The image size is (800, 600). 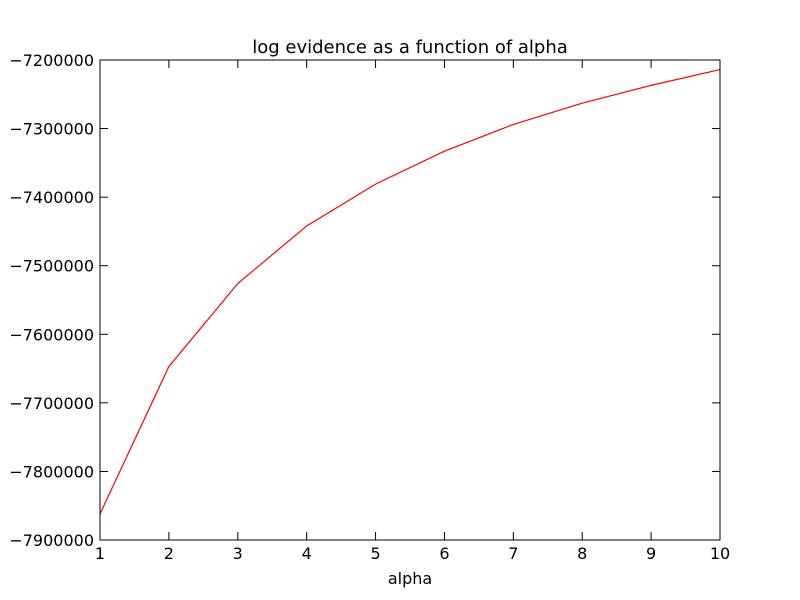 I want to click on x-tick-label: 5, so click(x=375, y=553).